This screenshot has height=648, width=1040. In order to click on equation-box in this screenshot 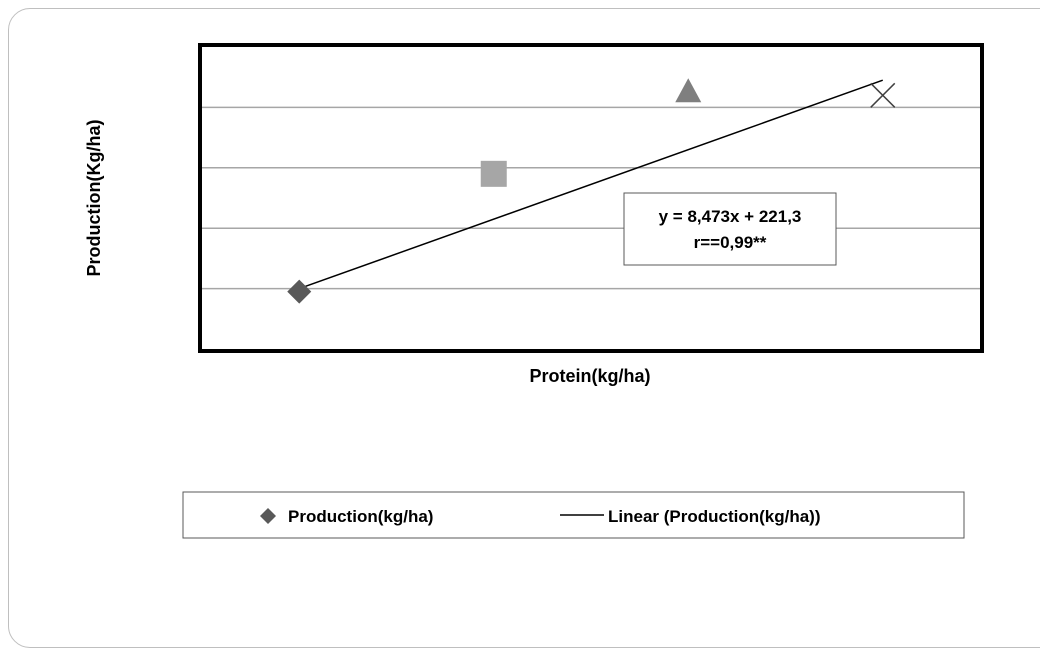, I will do `click(730, 229)`.